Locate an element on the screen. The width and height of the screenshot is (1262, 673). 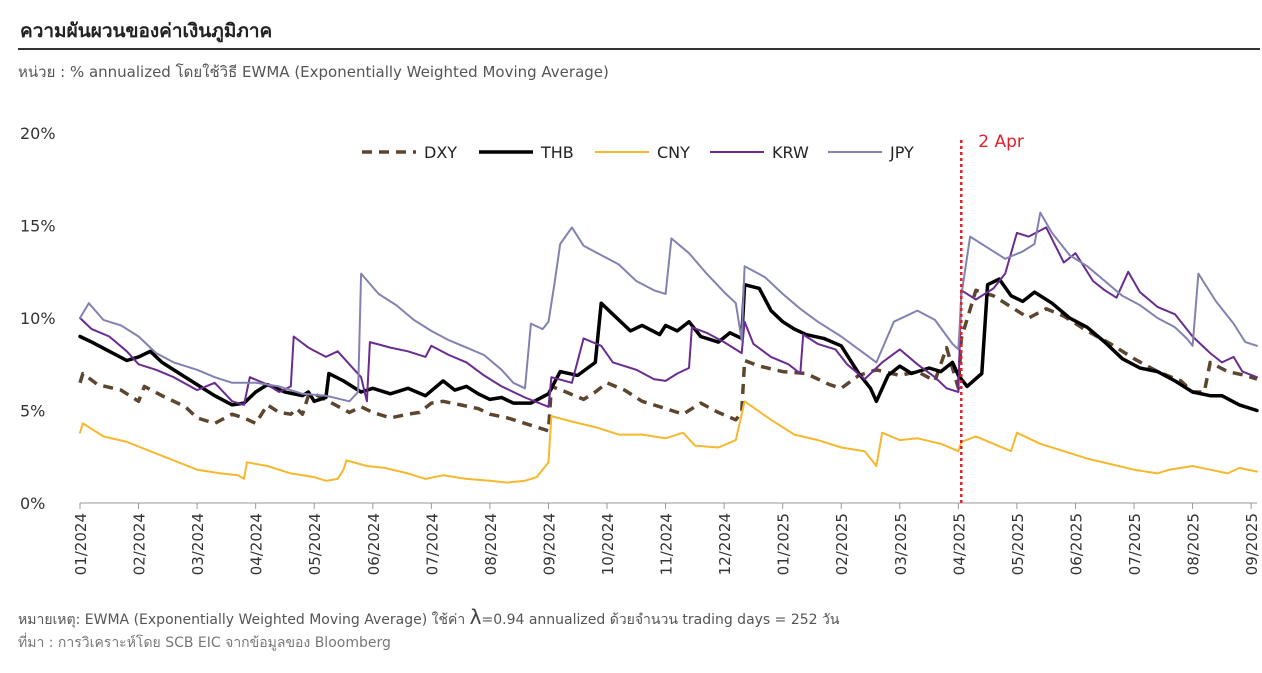
title-divider is located at coordinates (639, 49).